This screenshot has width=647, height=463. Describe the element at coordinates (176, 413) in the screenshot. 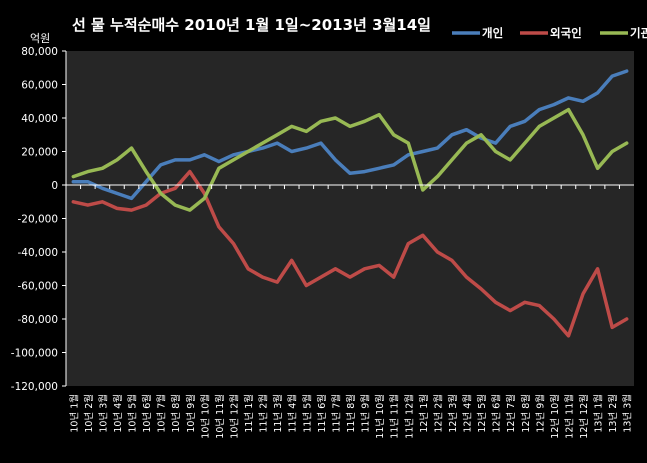

I see `x-tick-label: 10년 8월` at that location.